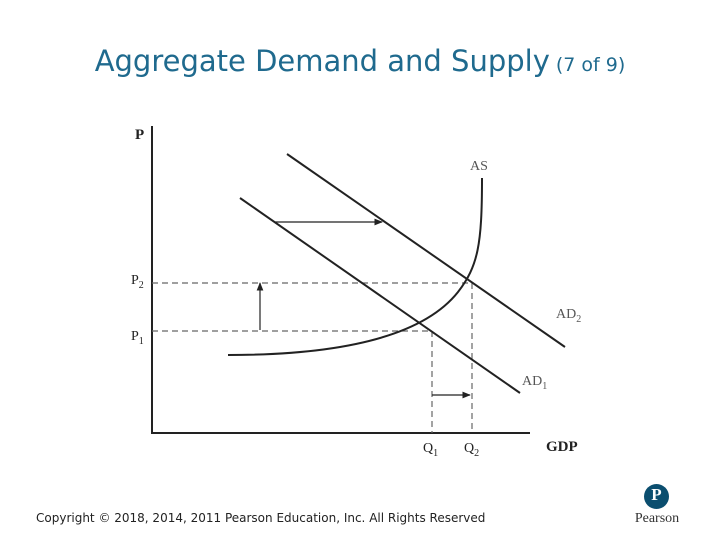  I want to click on pearson-wordmark: Pearson, so click(657, 518).